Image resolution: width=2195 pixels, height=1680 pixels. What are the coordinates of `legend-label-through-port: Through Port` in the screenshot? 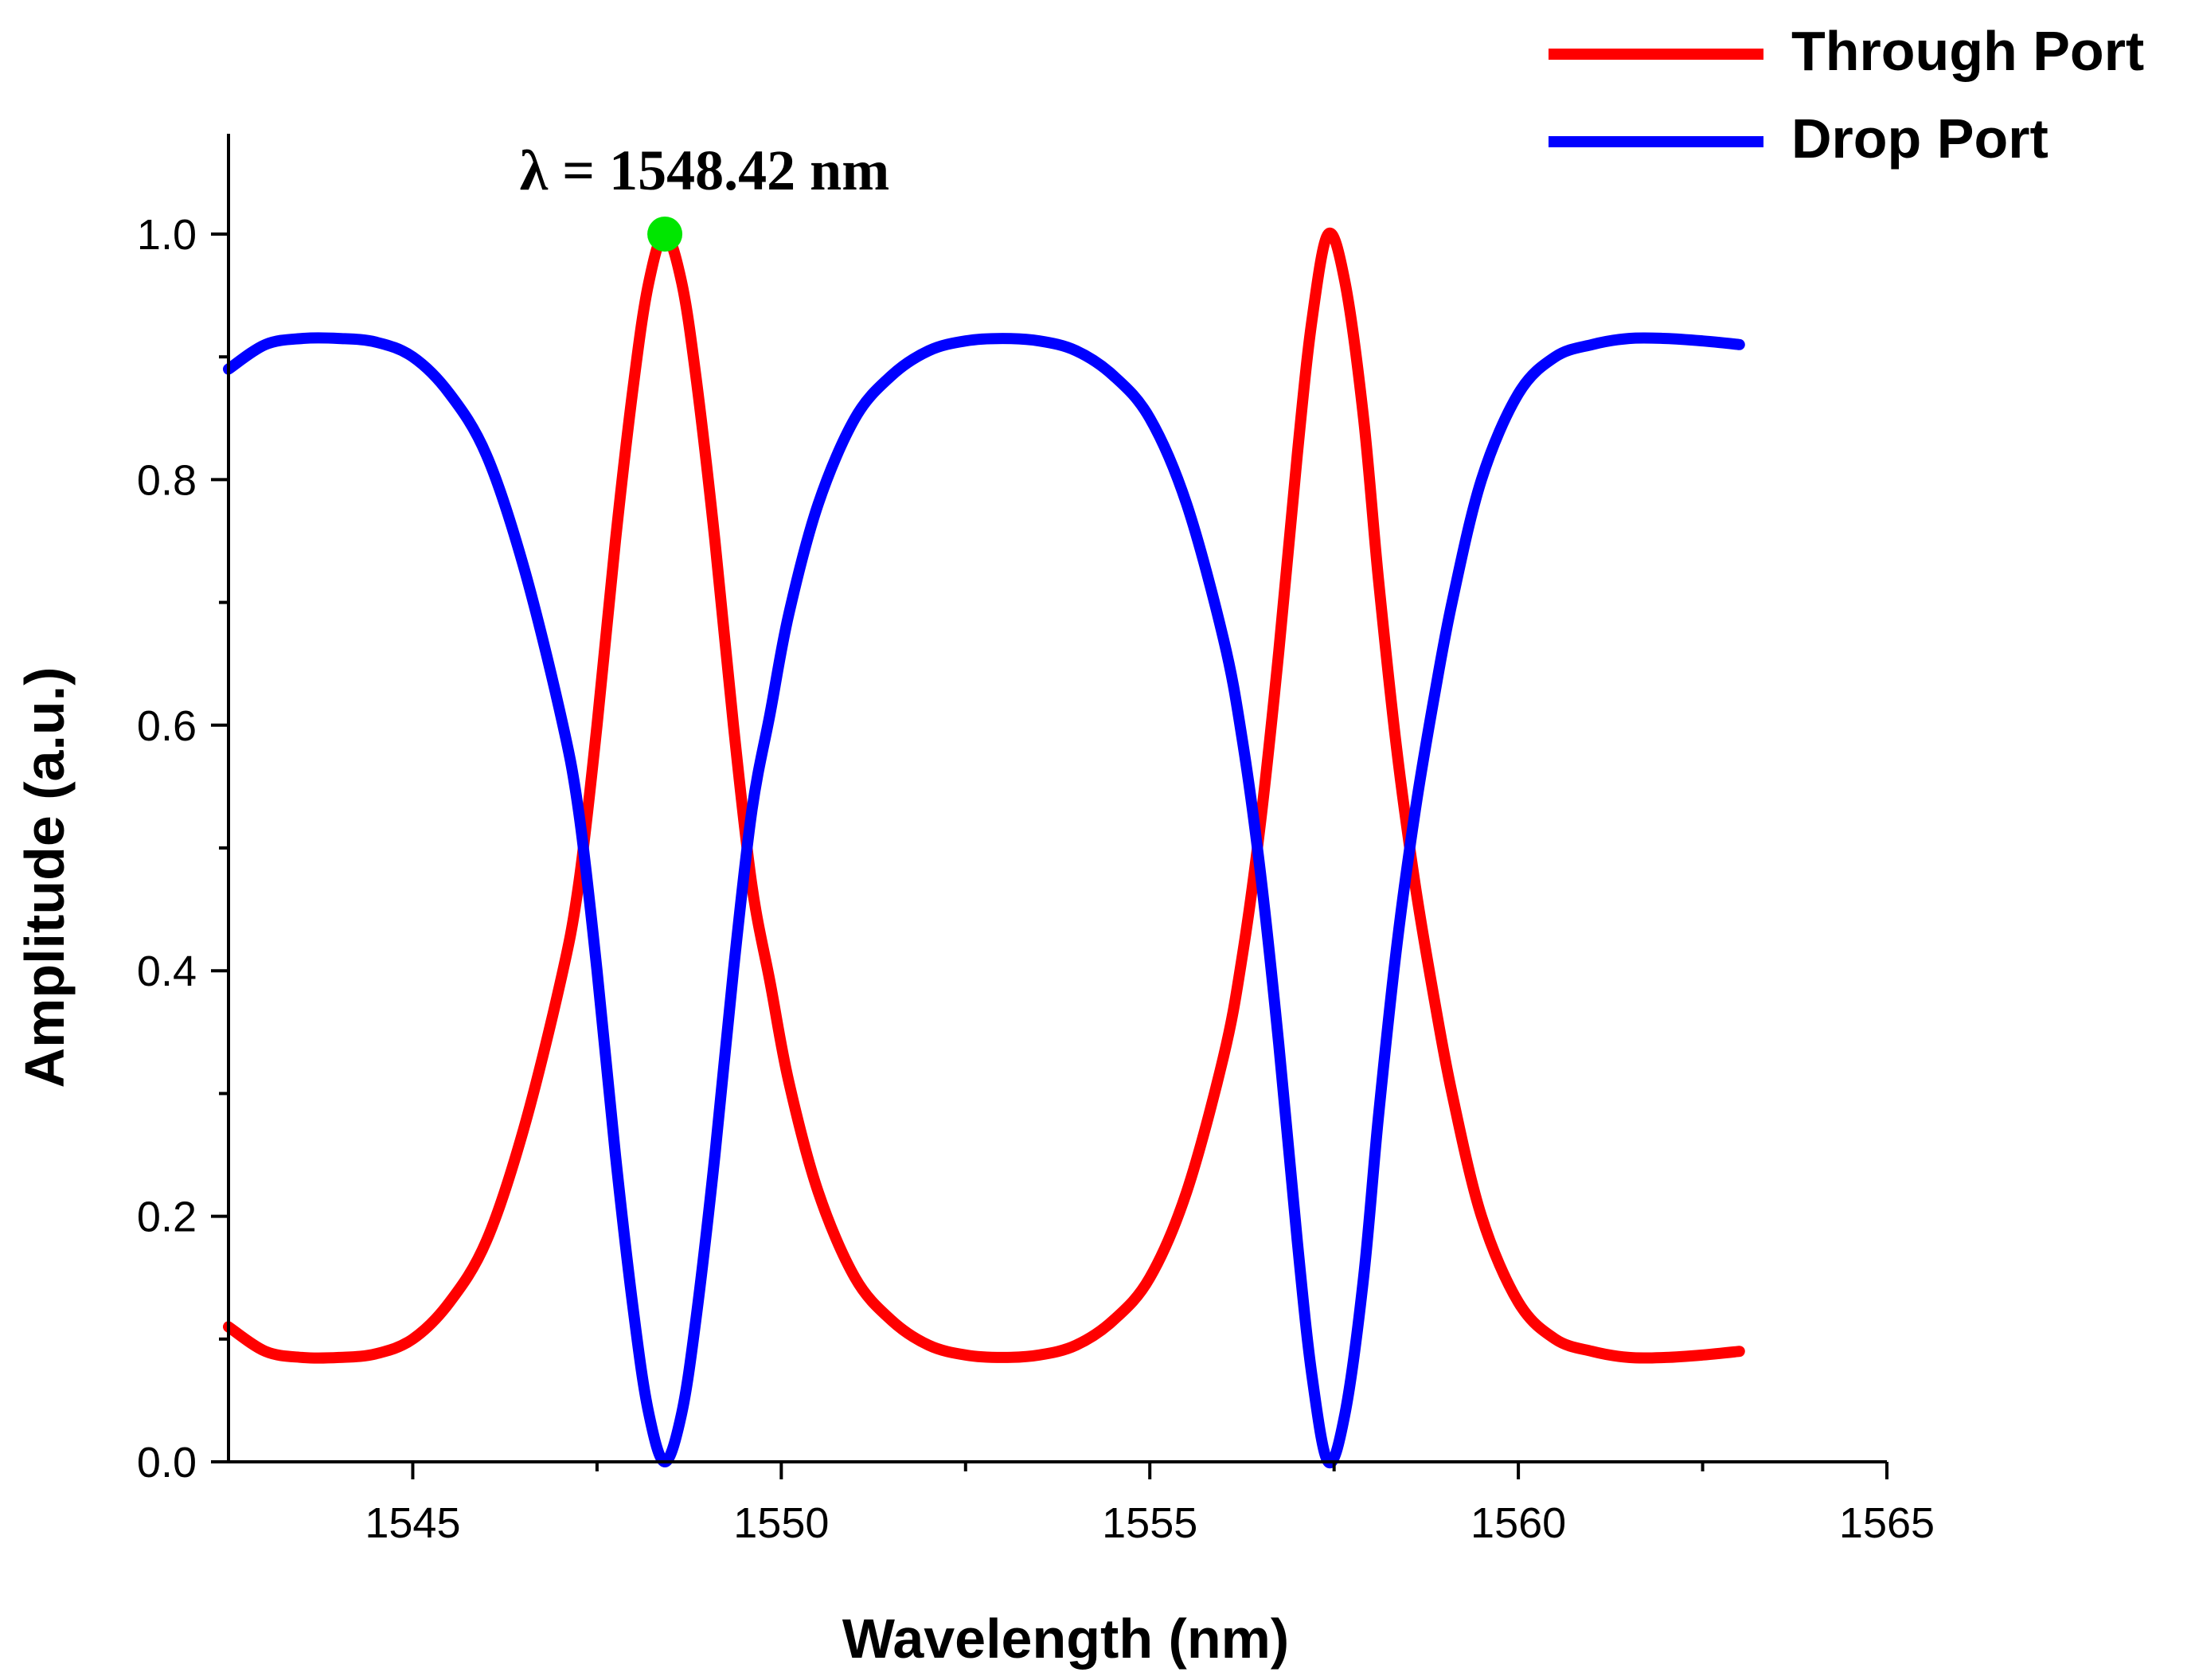 It's located at (1968, 51).